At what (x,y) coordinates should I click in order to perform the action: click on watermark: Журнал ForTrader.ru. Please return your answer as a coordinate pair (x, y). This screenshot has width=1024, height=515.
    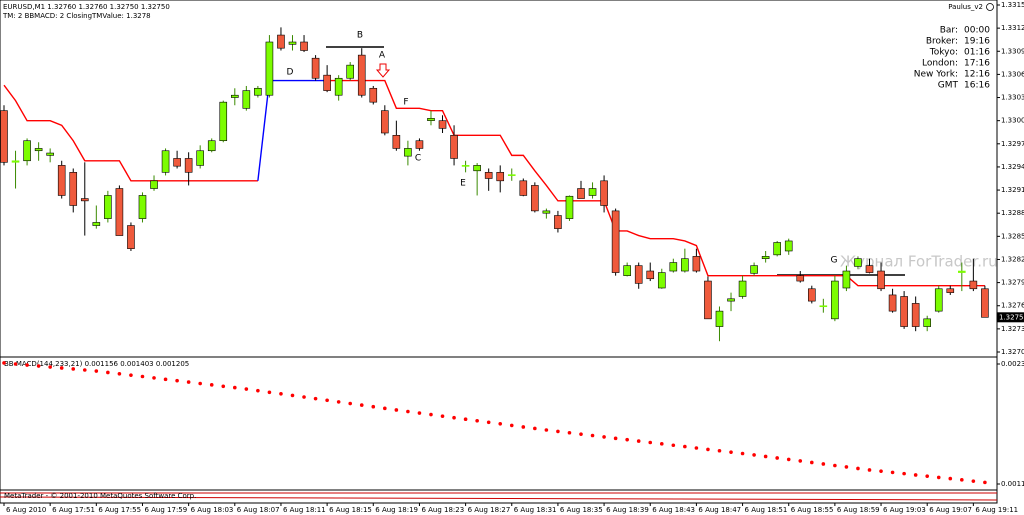
    Looking at the image, I should click on (919, 262).